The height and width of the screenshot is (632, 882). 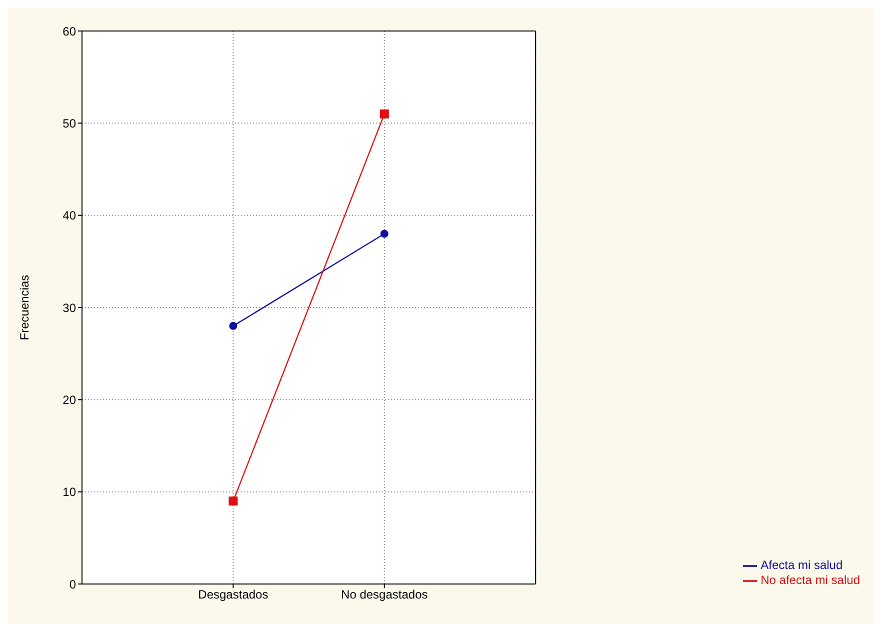 What do you see at coordinates (69, 123) in the screenshot?
I see `y-tick-label: 50` at bounding box center [69, 123].